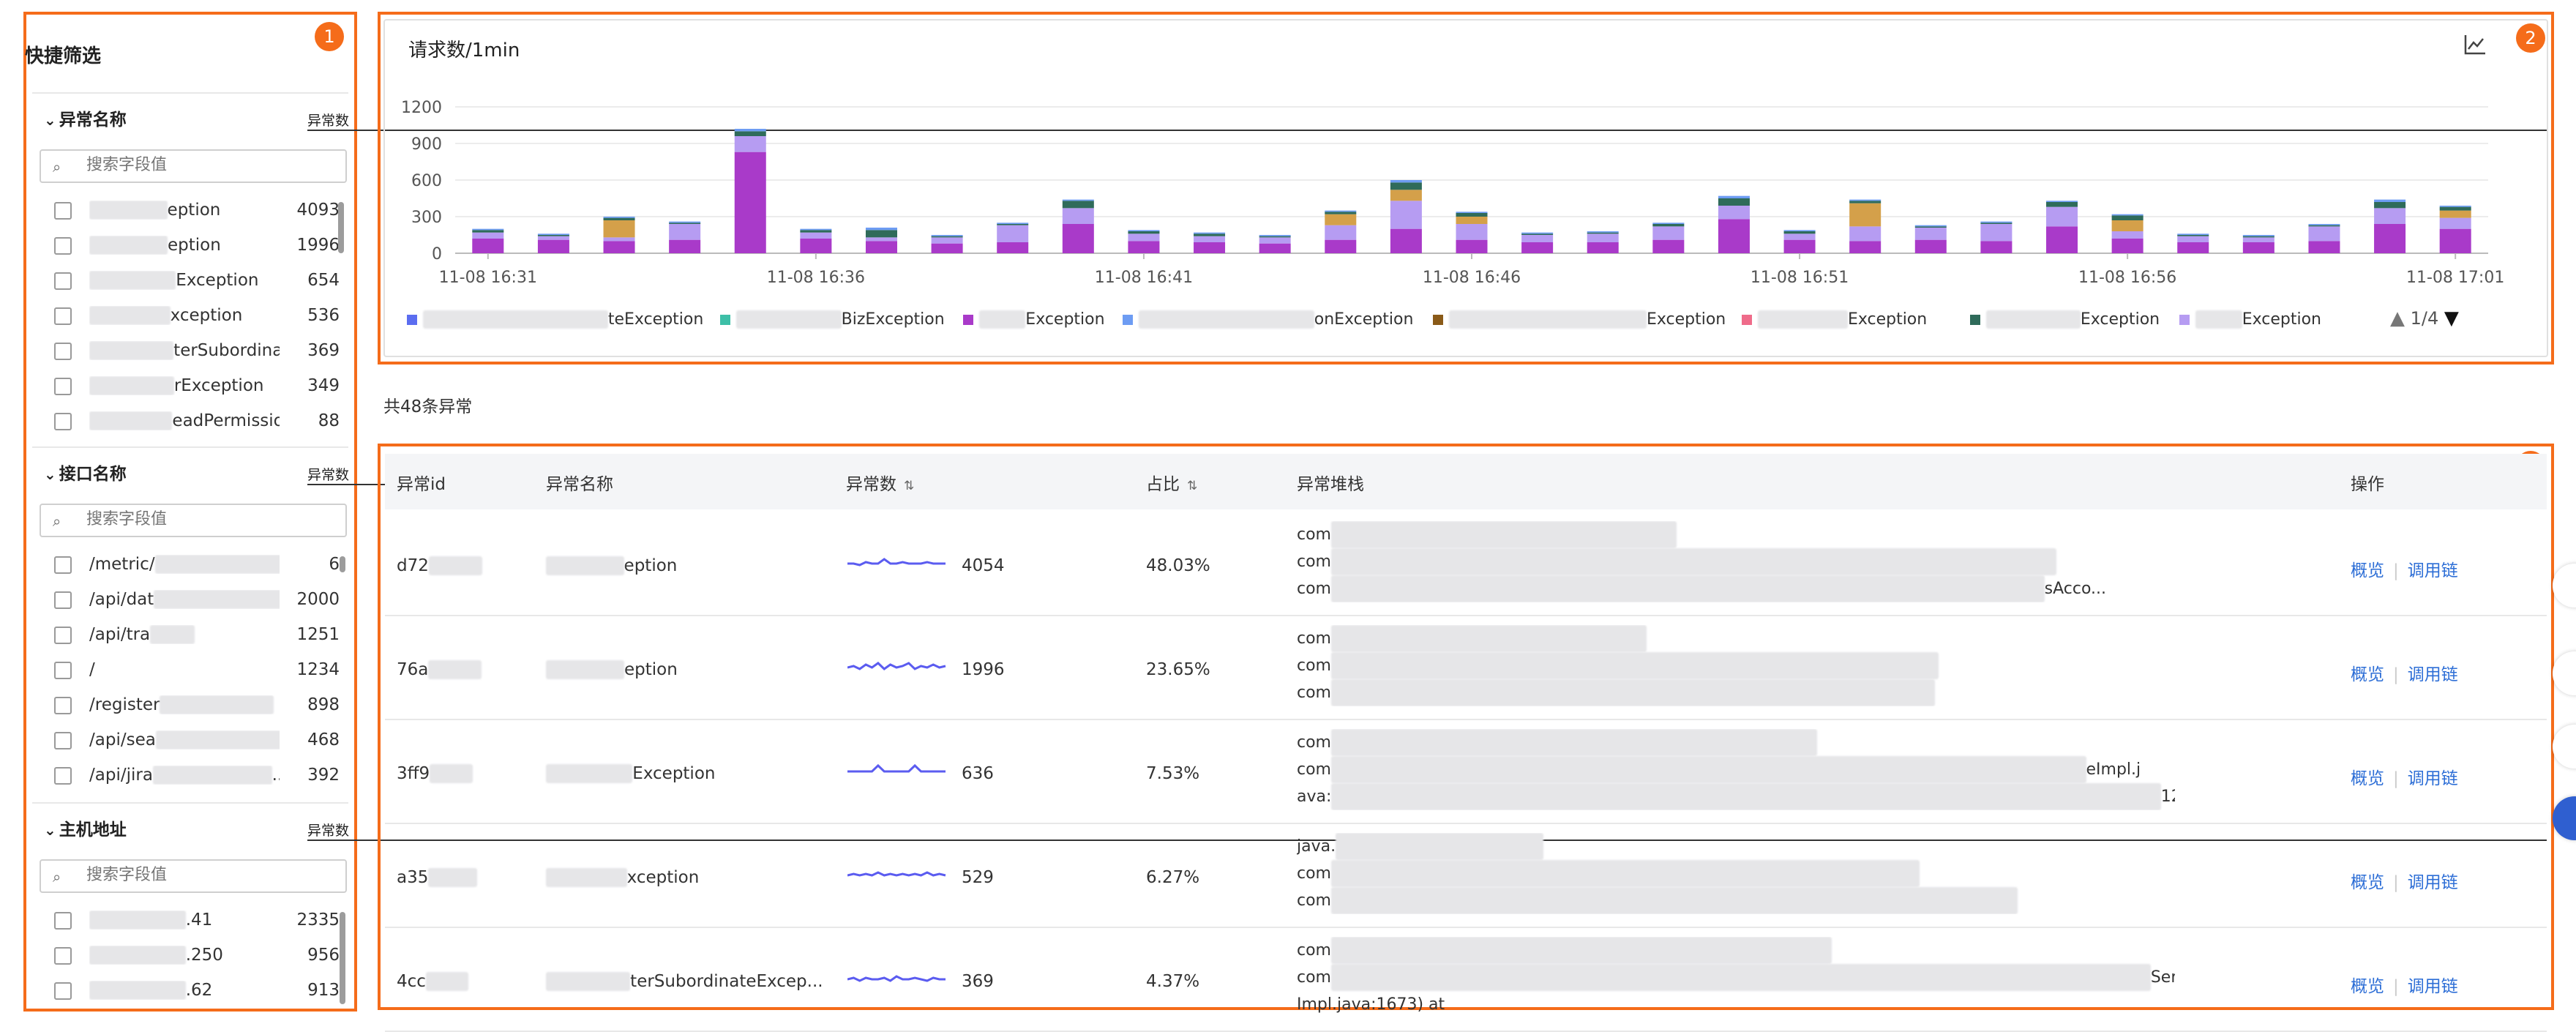  I want to click on line-chart-icon, so click(2475, 47).